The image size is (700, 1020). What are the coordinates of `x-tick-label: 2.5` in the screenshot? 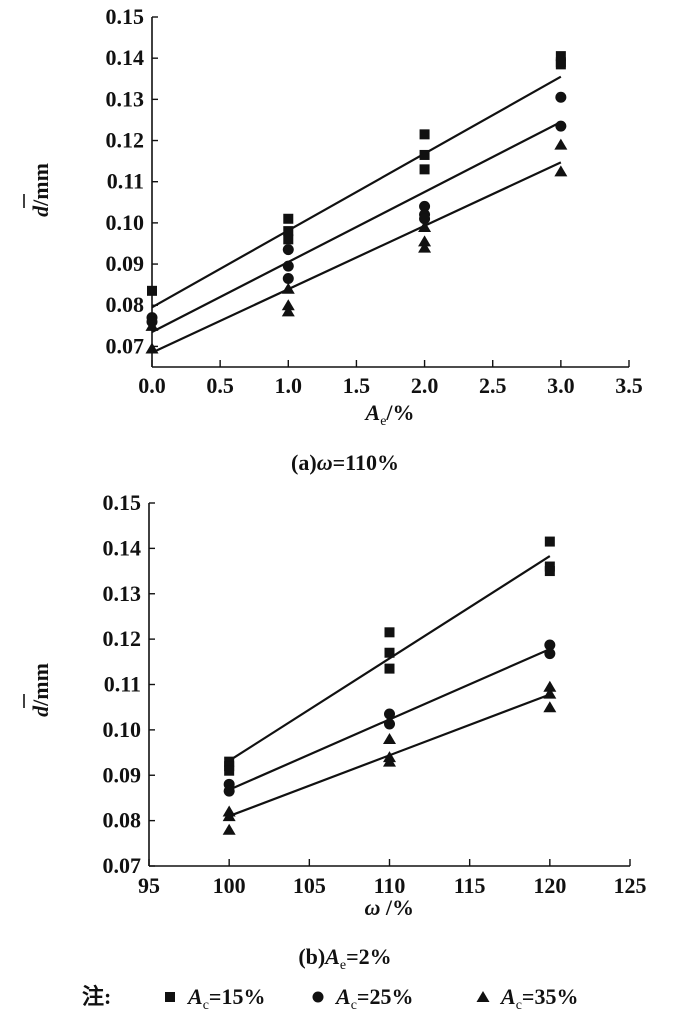 It's located at (493, 385).